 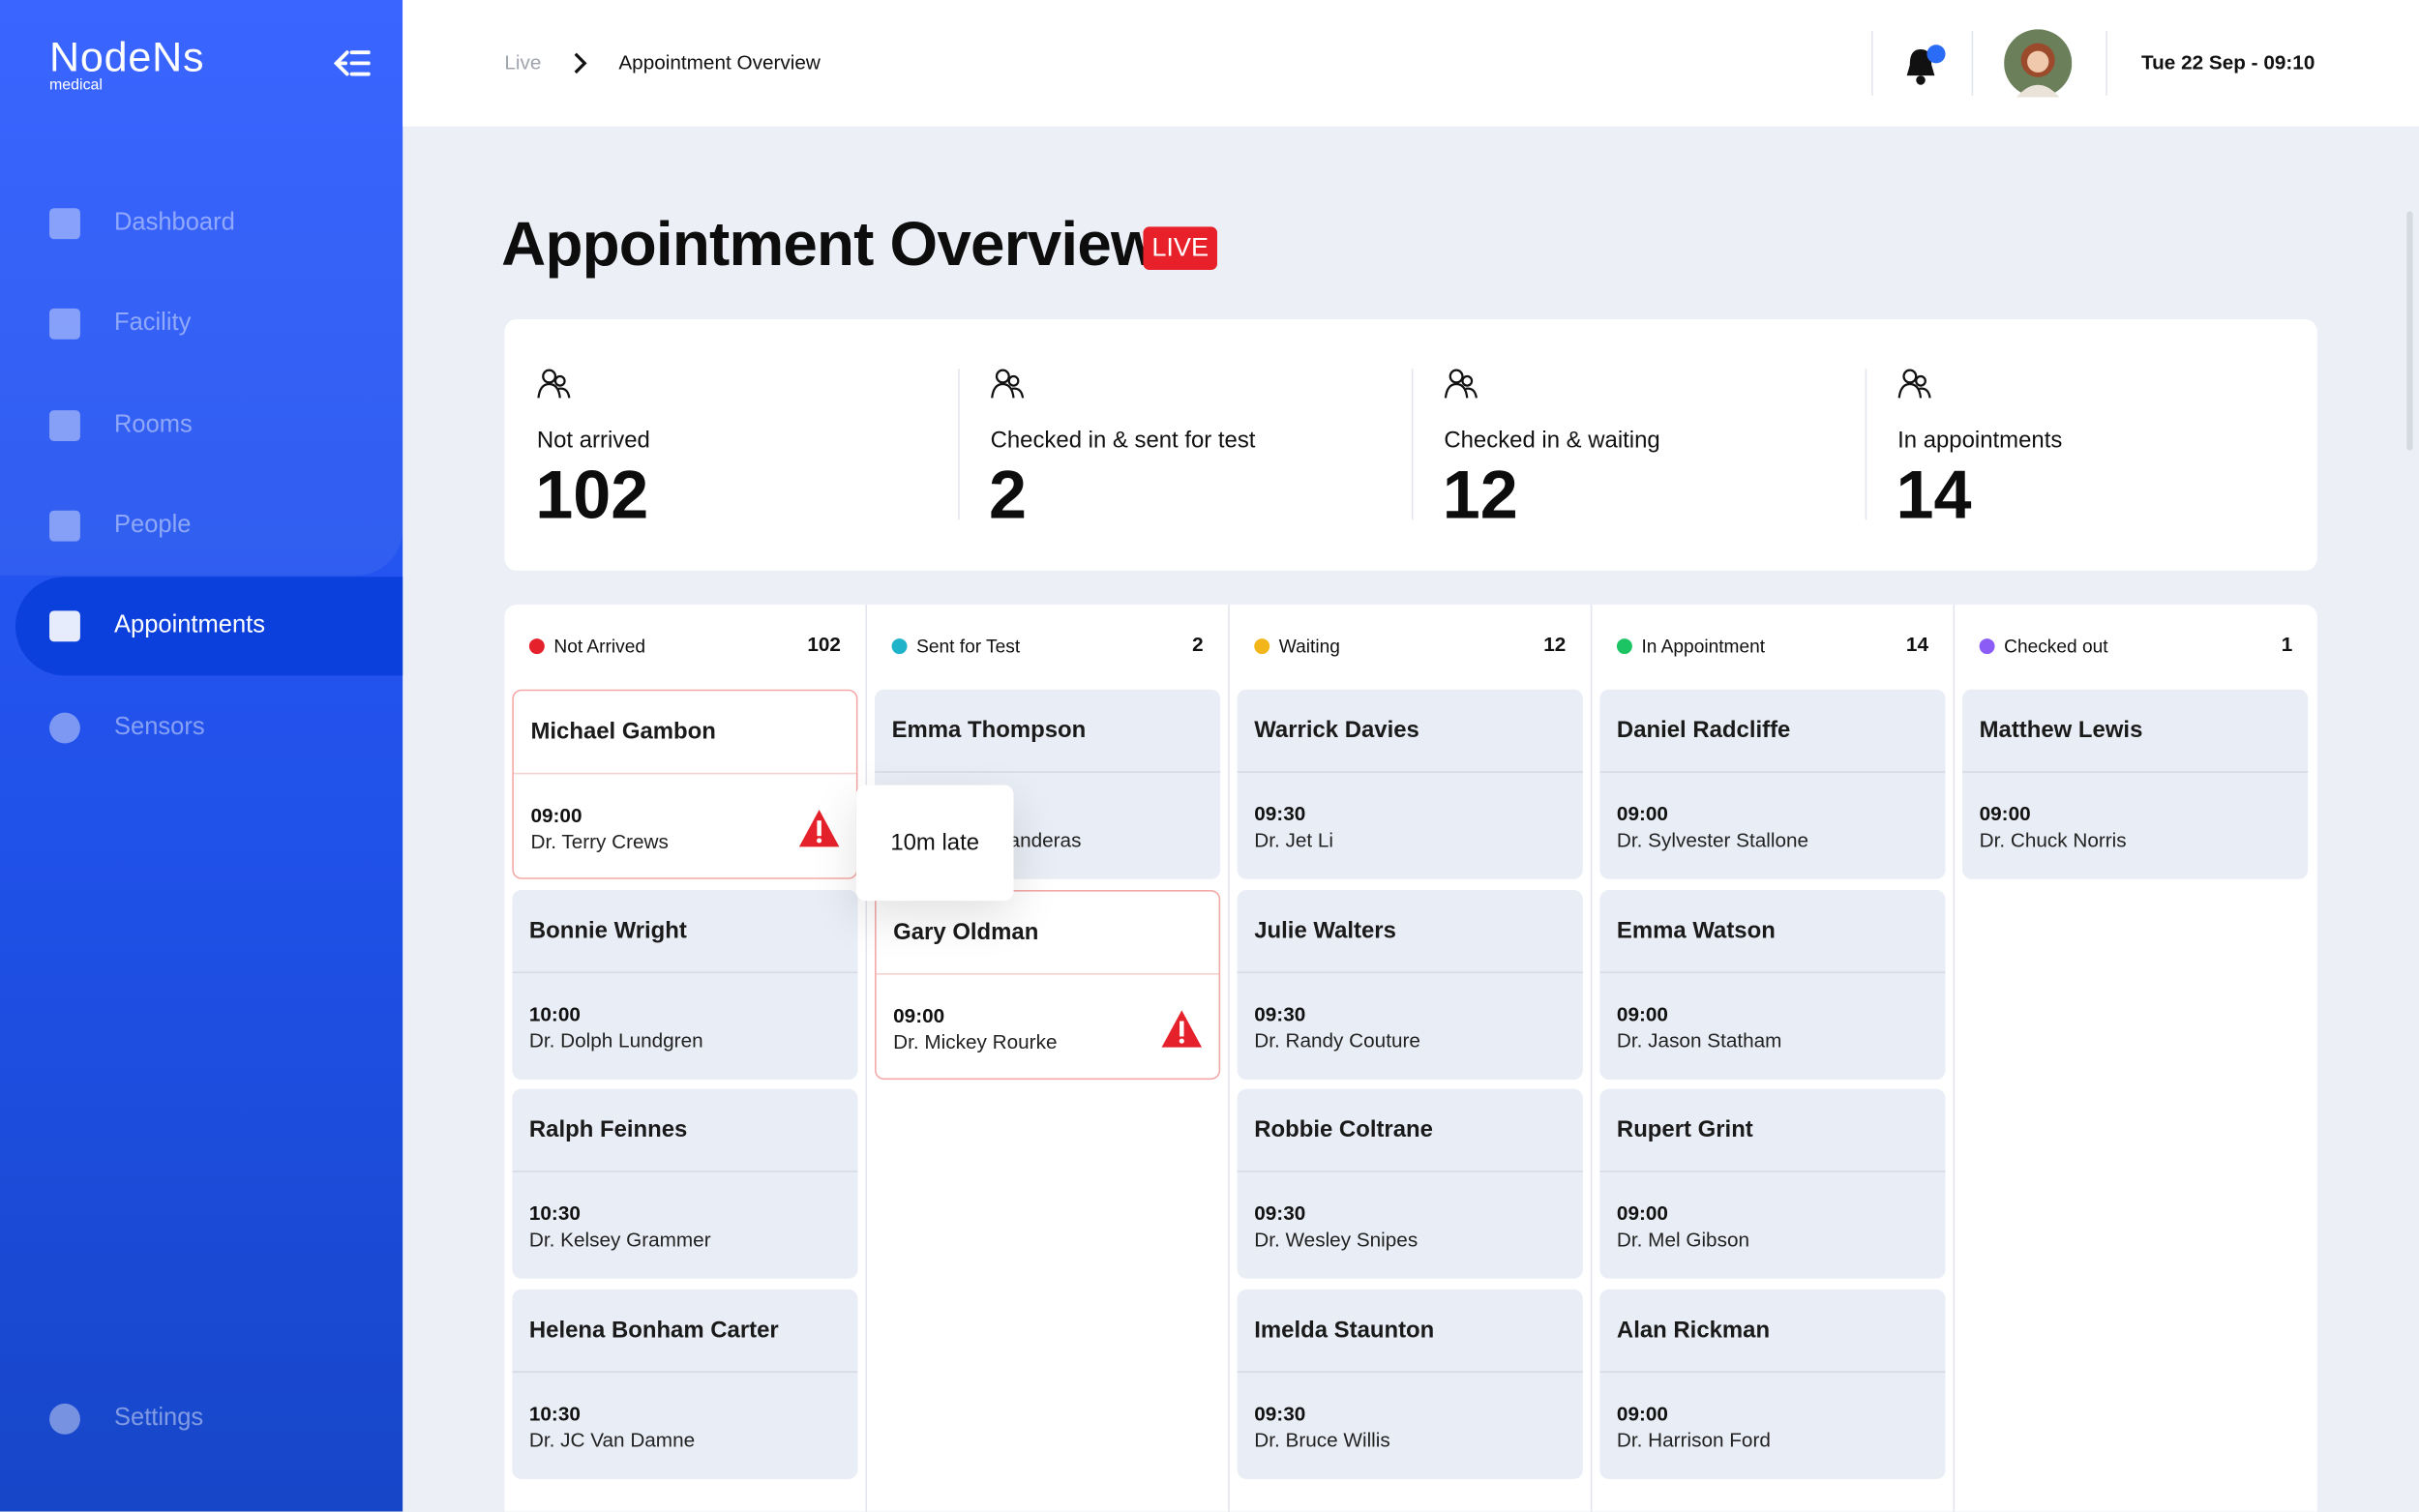 I want to click on column-header: Sent for Test, so click(x=956, y=647).